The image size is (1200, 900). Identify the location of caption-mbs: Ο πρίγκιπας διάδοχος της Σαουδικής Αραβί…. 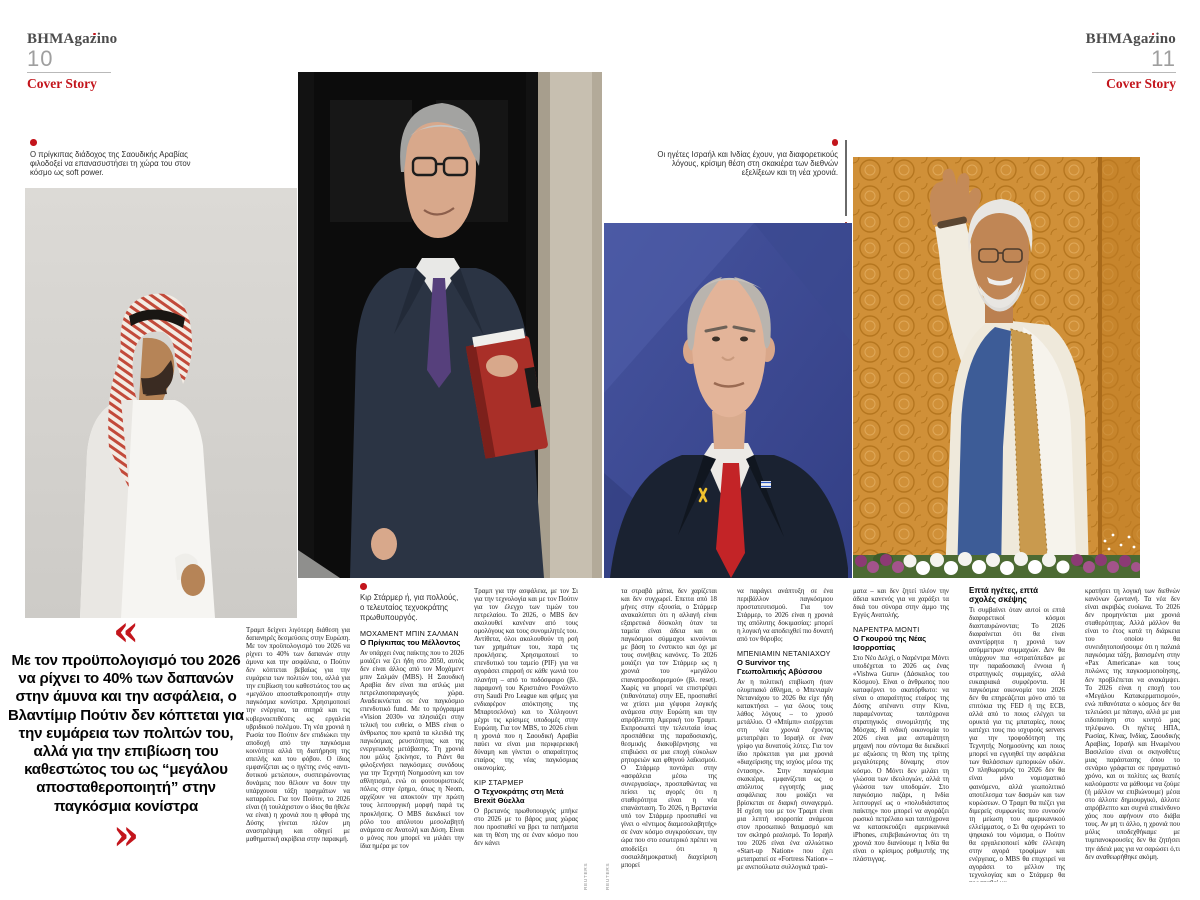
(119, 158).